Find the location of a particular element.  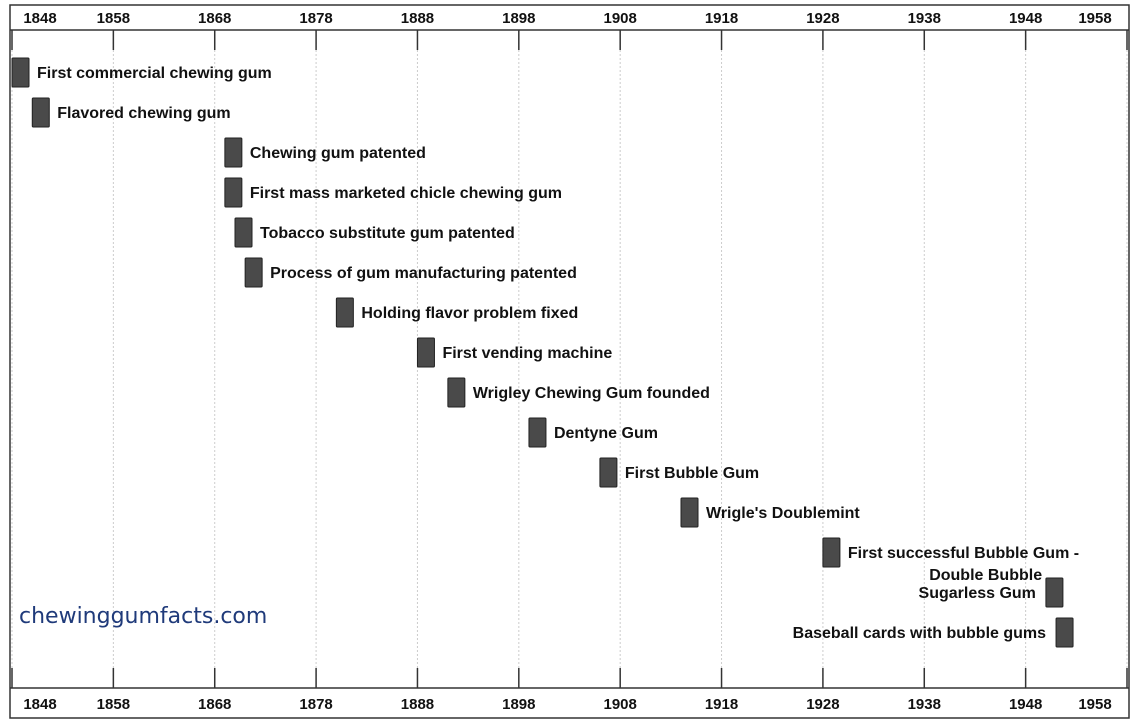

event-label: Chewing gum patented is located at coordinates (338, 153).